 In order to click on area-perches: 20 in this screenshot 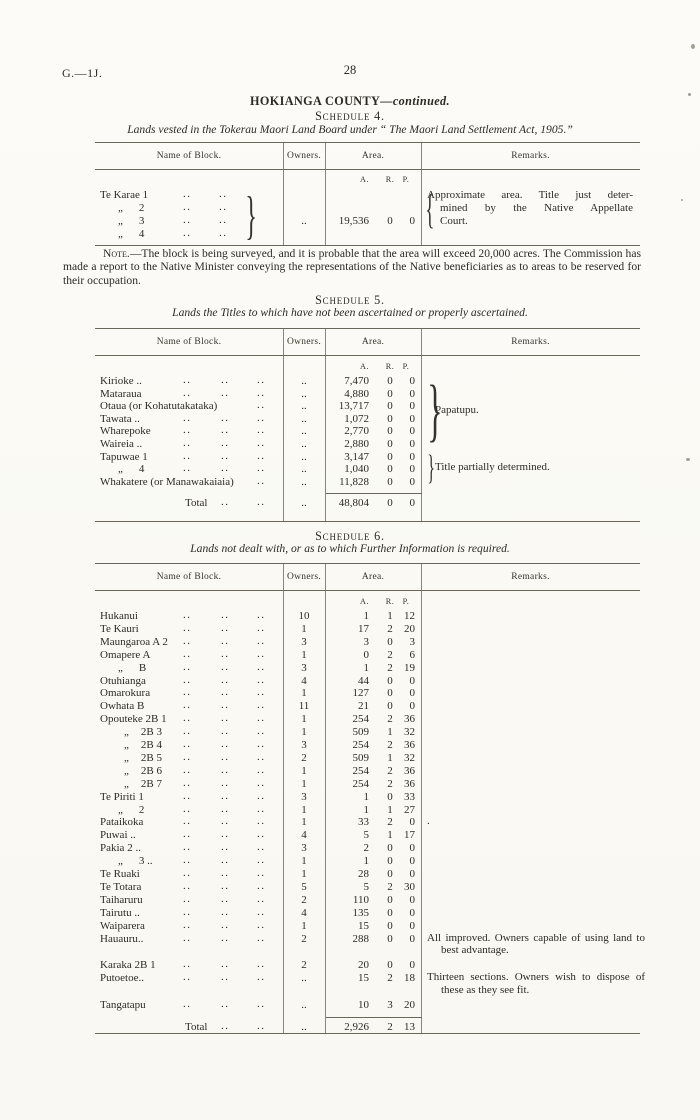, I will do `click(409, 628)`.